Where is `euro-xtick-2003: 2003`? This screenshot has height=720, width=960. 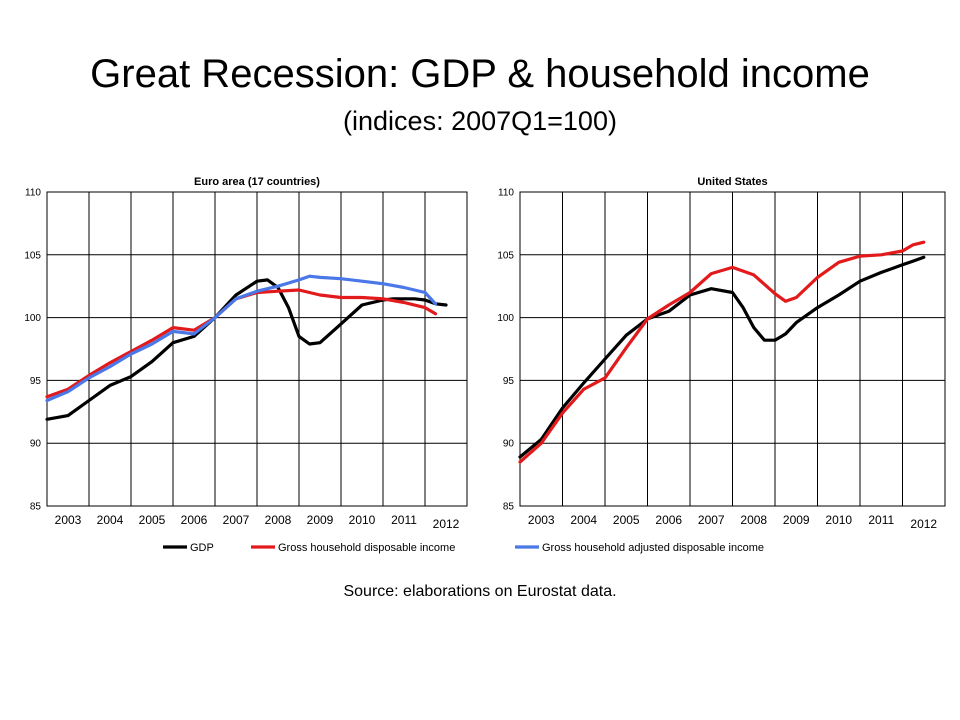 euro-xtick-2003: 2003 is located at coordinates (68, 520).